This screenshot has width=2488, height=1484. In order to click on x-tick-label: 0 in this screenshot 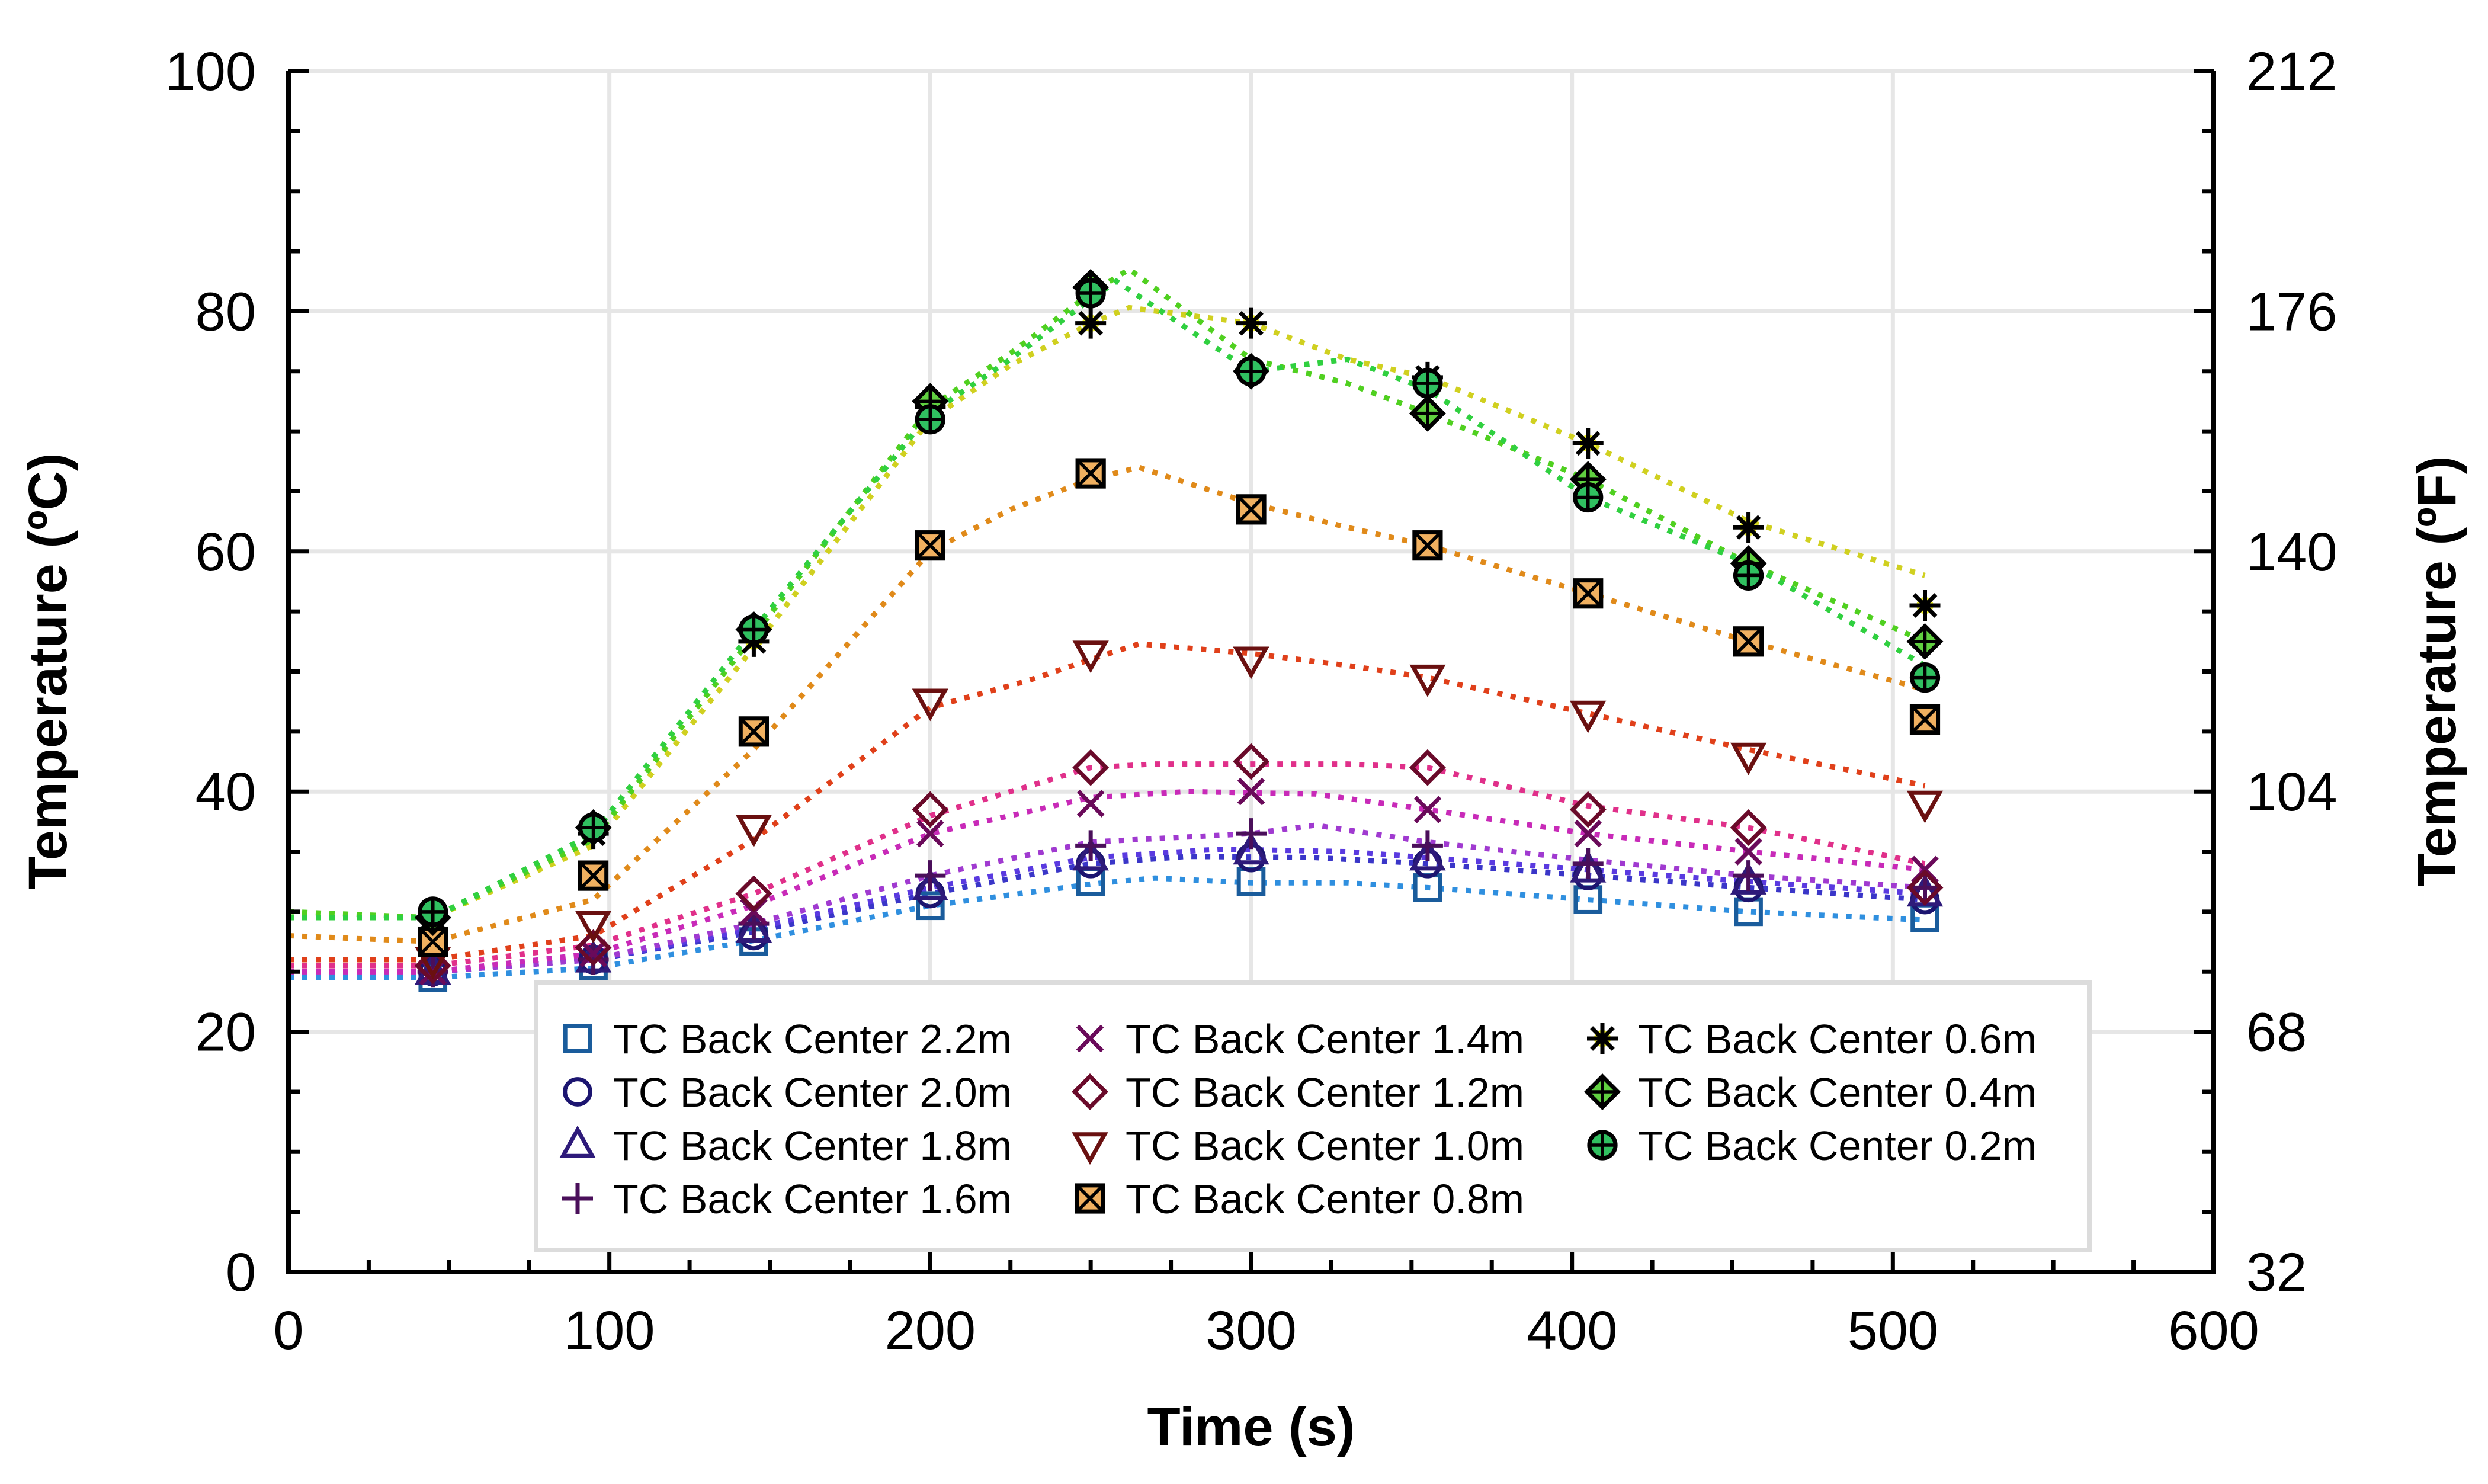, I will do `click(288, 1330)`.